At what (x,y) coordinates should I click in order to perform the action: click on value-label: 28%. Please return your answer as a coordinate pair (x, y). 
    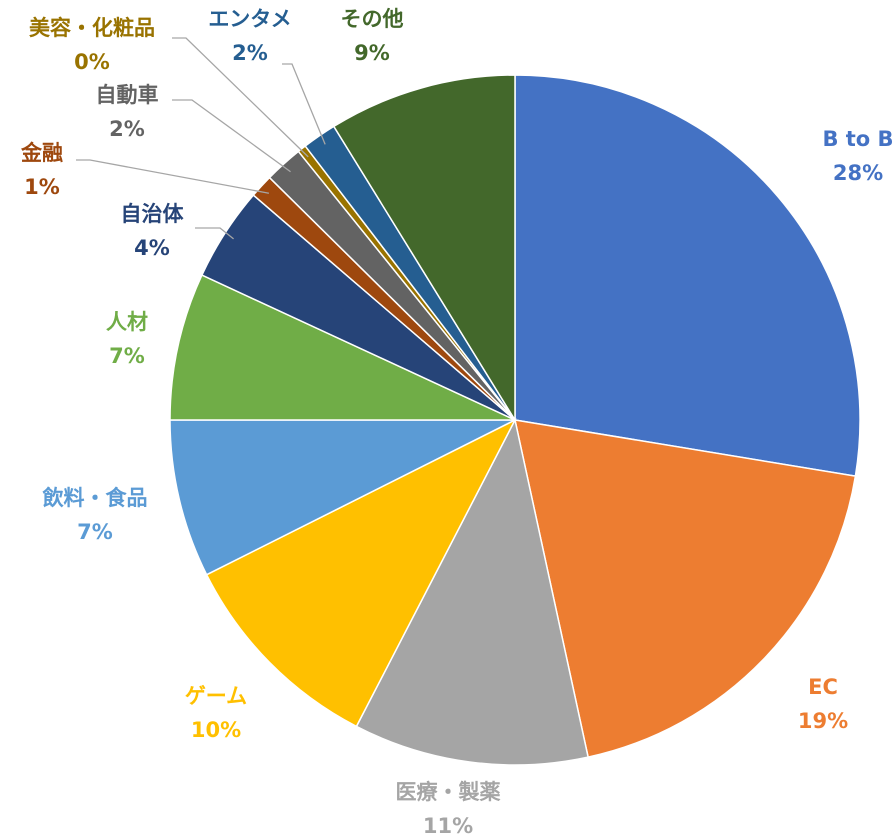
    Looking at the image, I should click on (858, 173).